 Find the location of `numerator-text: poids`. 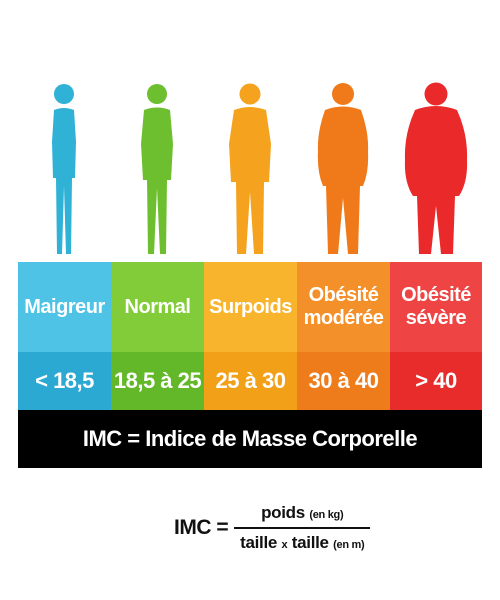

numerator-text: poids is located at coordinates (283, 512).